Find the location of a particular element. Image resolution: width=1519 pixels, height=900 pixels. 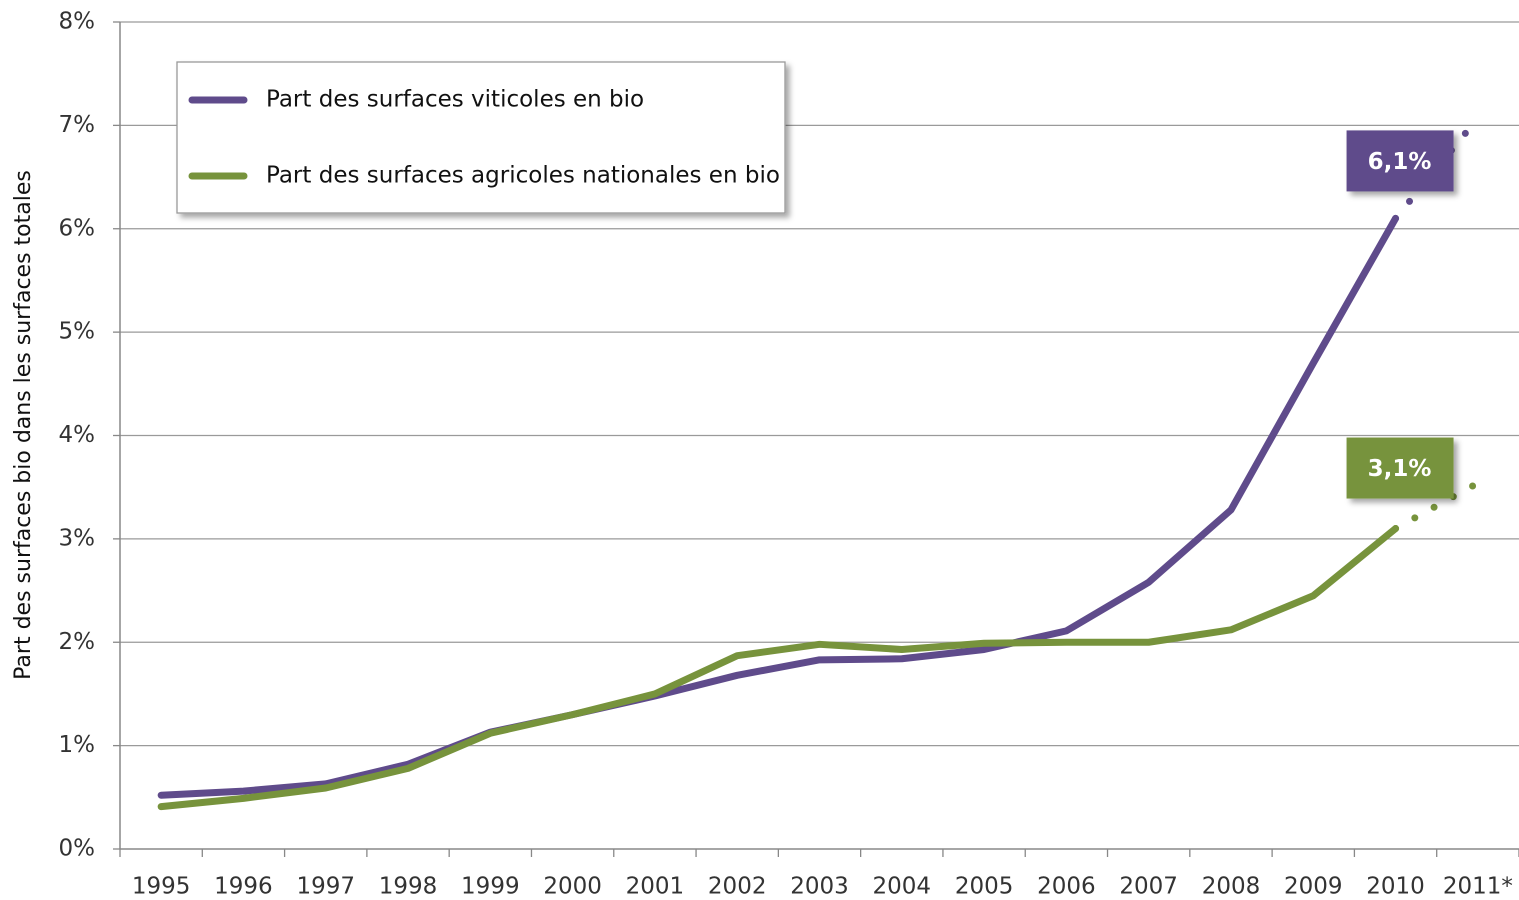

y-tick-label: 6% is located at coordinates (77, 228).